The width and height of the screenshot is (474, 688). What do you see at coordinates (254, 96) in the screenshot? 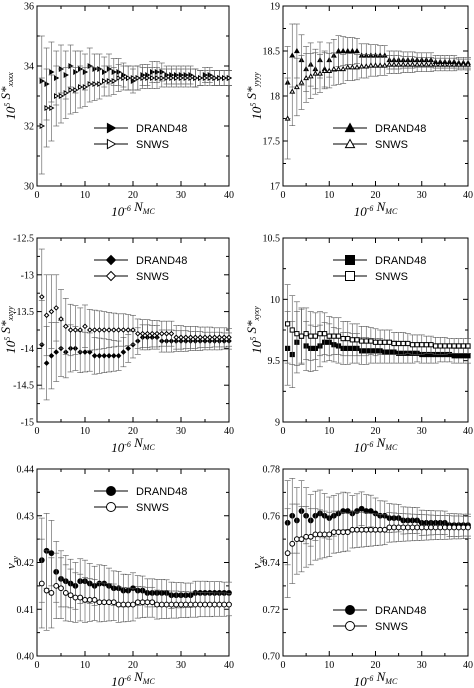
I see `y-axis-label: 105 S*yyyy` at bounding box center [254, 96].